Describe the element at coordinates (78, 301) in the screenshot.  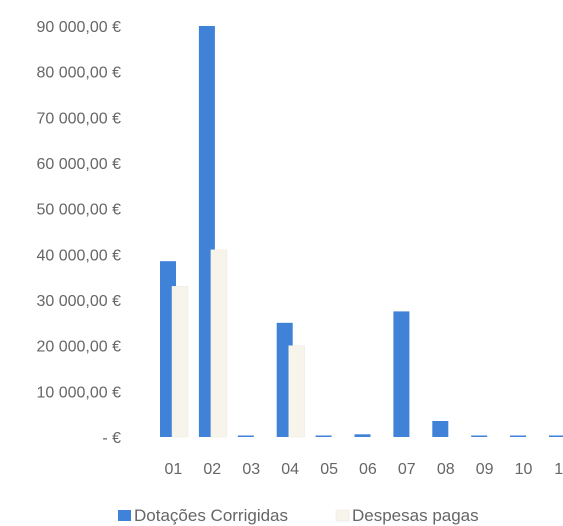
I see `y-tick-label: 30 000,00 €` at that location.